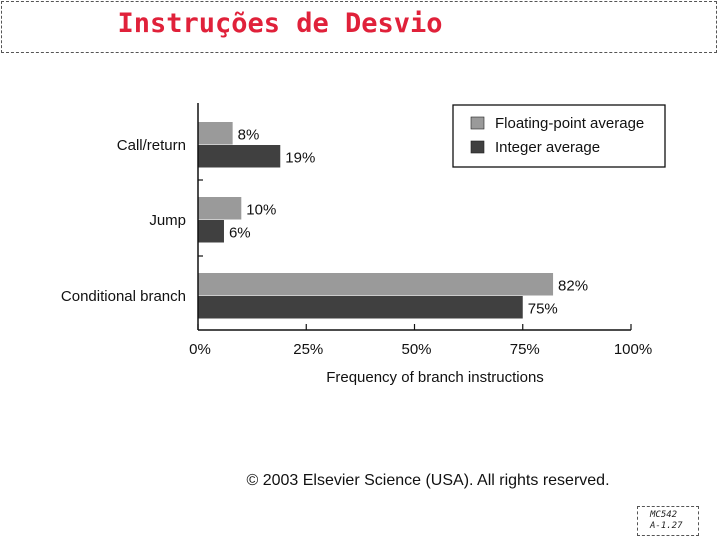  Describe the element at coordinates (261, 210) in the screenshot. I see `bar-value-label-1-0: 10%` at that location.